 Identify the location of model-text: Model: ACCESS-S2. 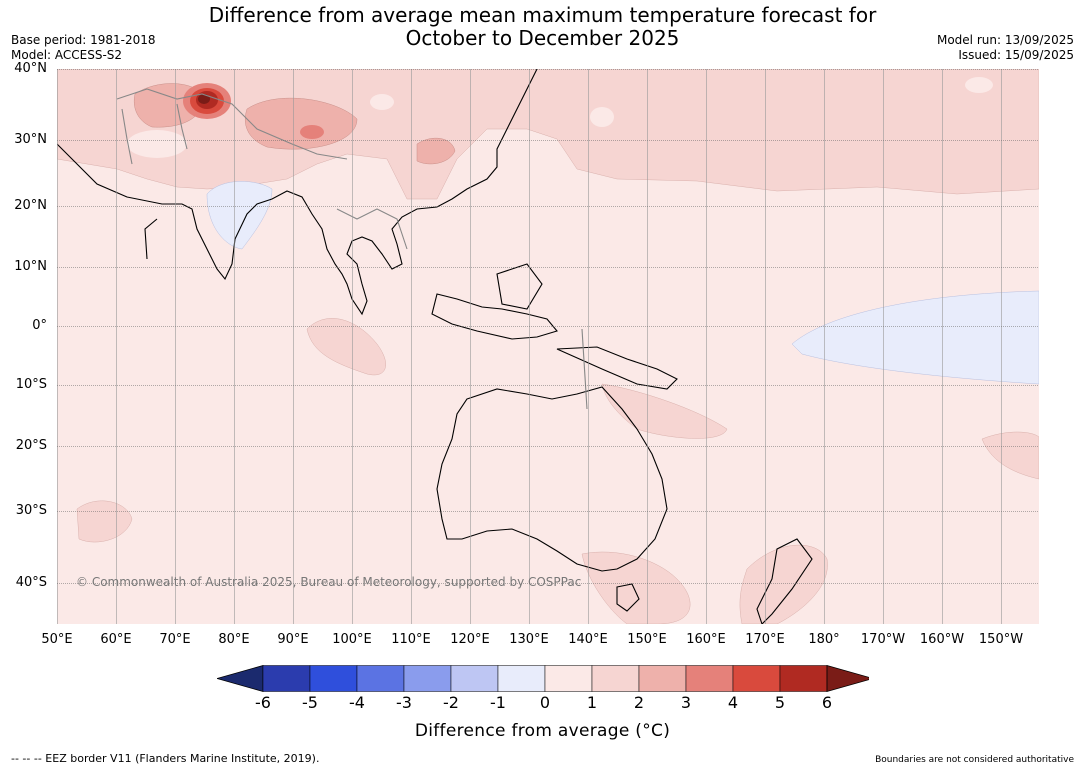
(67, 55).